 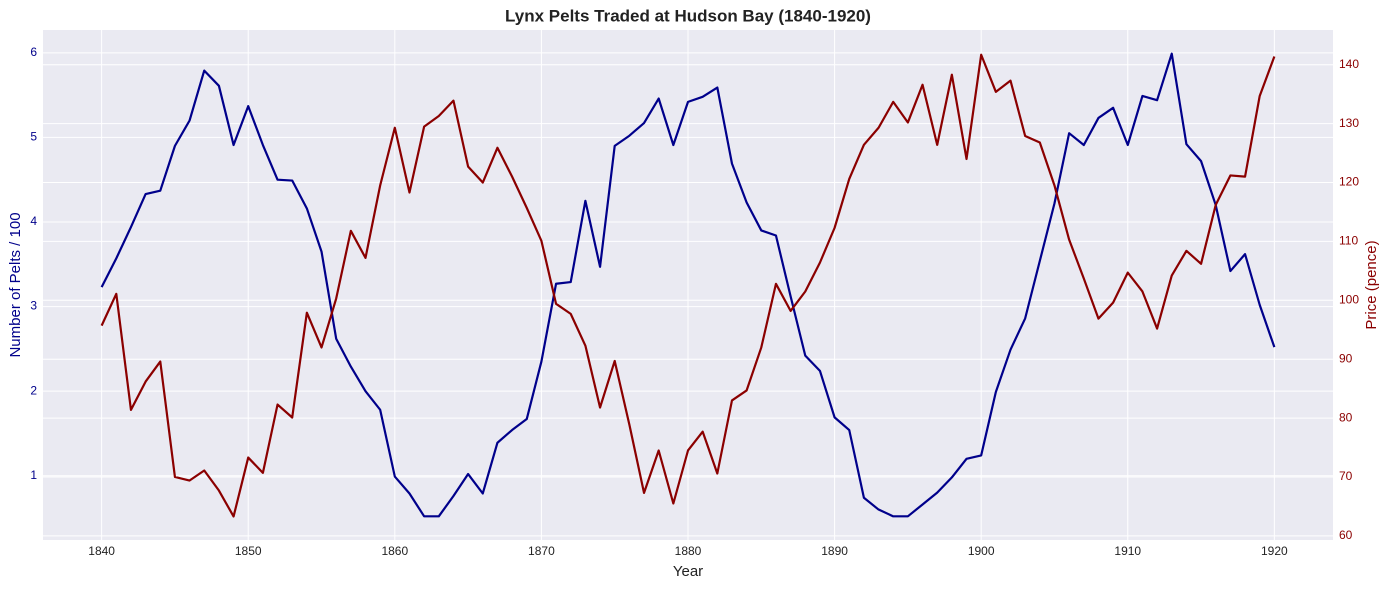 What do you see at coordinates (1349, 299) in the screenshot?
I see `y2-tick-label: 100` at bounding box center [1349, 299].